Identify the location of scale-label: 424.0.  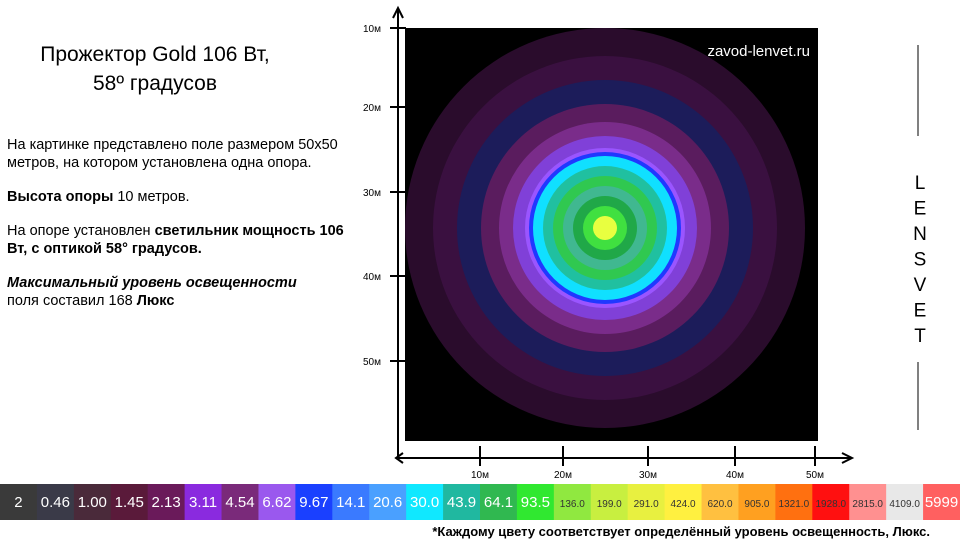
(683, 504).